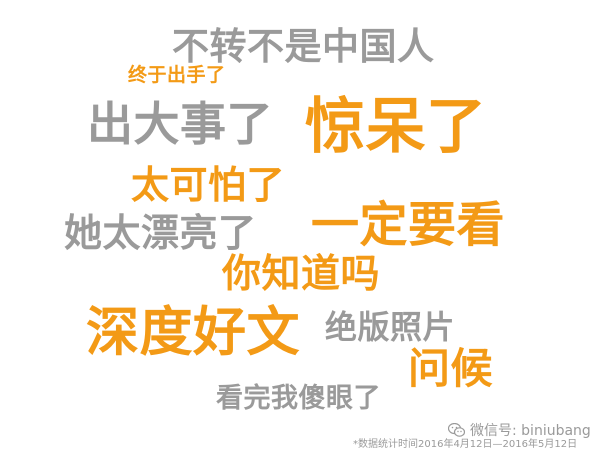 The width and height of the screenshot is (600, 461). I want to click on phrase-8: 你知道吗, so click(301, 274).